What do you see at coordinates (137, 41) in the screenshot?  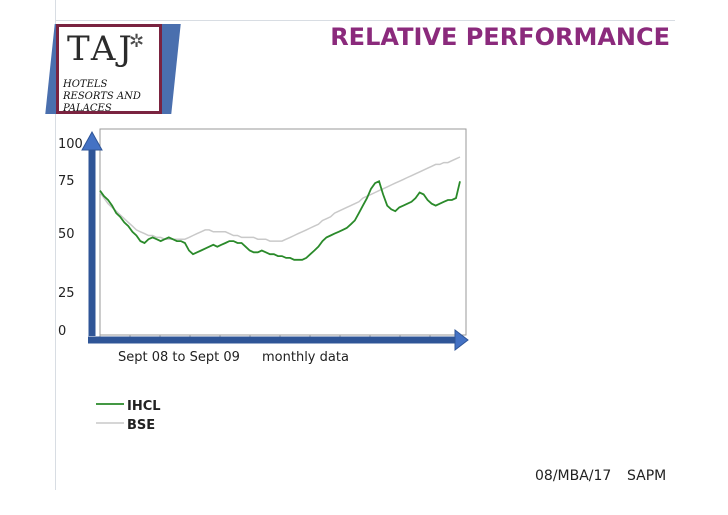 I see `emblem-icon: ✲` at bounding box center [137, 41].